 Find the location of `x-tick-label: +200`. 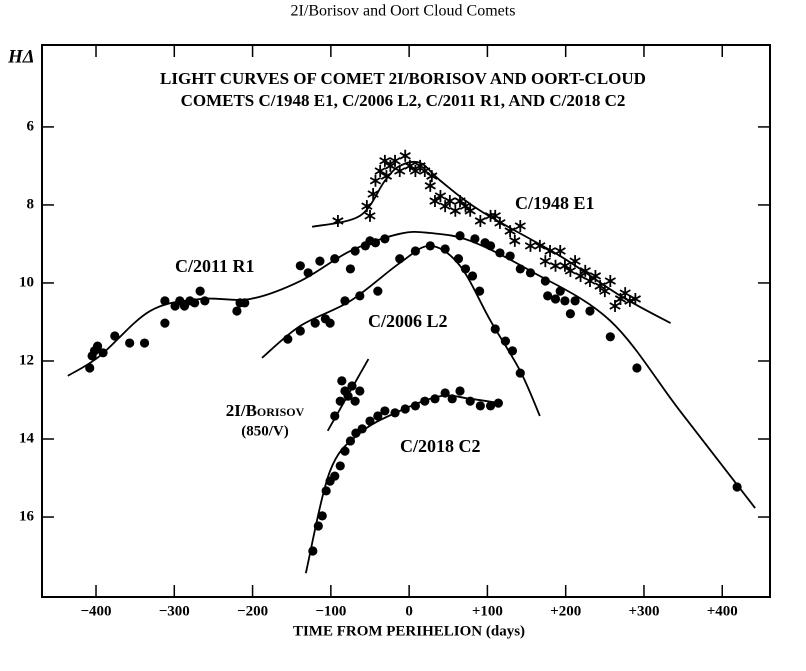

x-tick-label: +200 is located at coordinates (565, 611).